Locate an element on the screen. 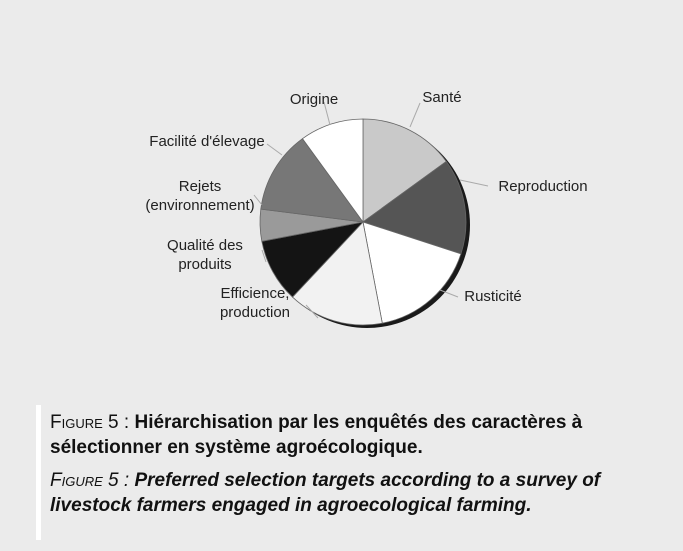 This screenshot has width=683, height=551. slice-label: Rejets (environnement) is located at coordinates (200, 196).